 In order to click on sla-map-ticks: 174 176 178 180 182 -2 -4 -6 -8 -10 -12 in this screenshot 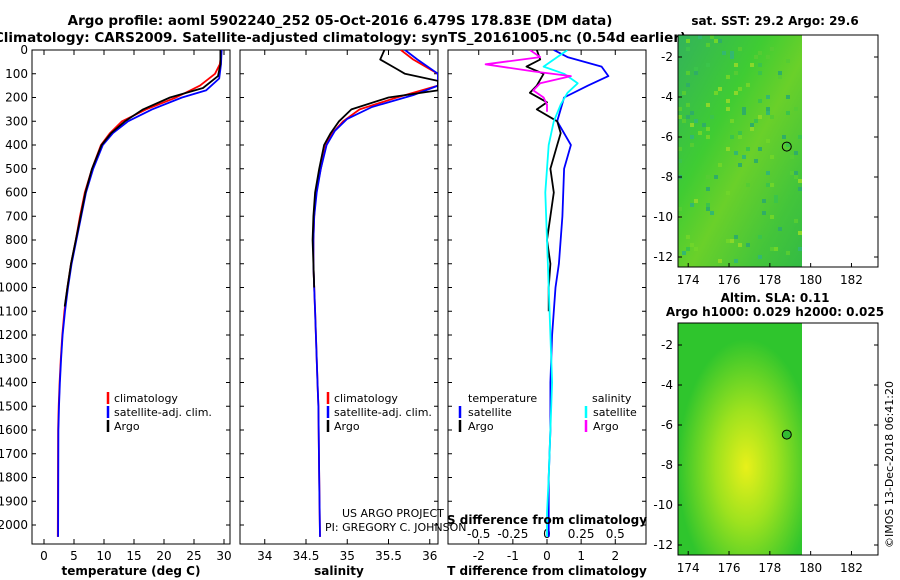, I will do `click(765, 456)`.